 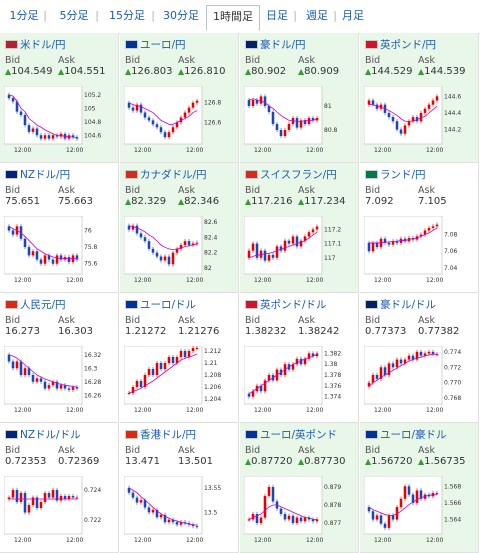 I want to click on mini-chart: 144.6 144.4 144.2 12:00 12:00, so click(x=418, y=120).